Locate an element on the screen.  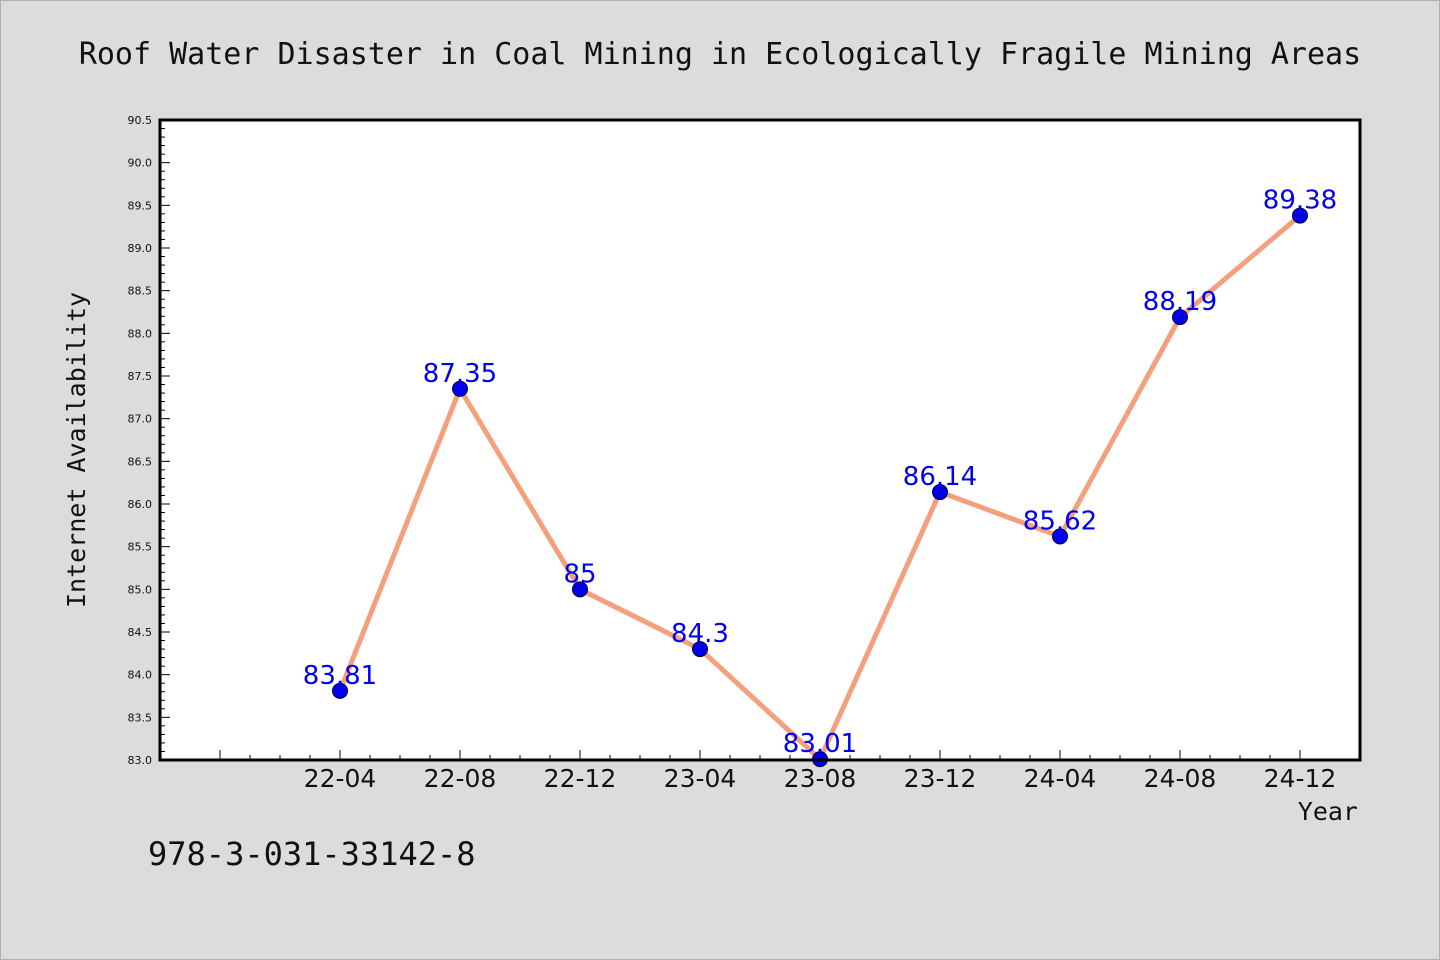
x-tick-label: 24-04 is located at coordinates (1060, 778).